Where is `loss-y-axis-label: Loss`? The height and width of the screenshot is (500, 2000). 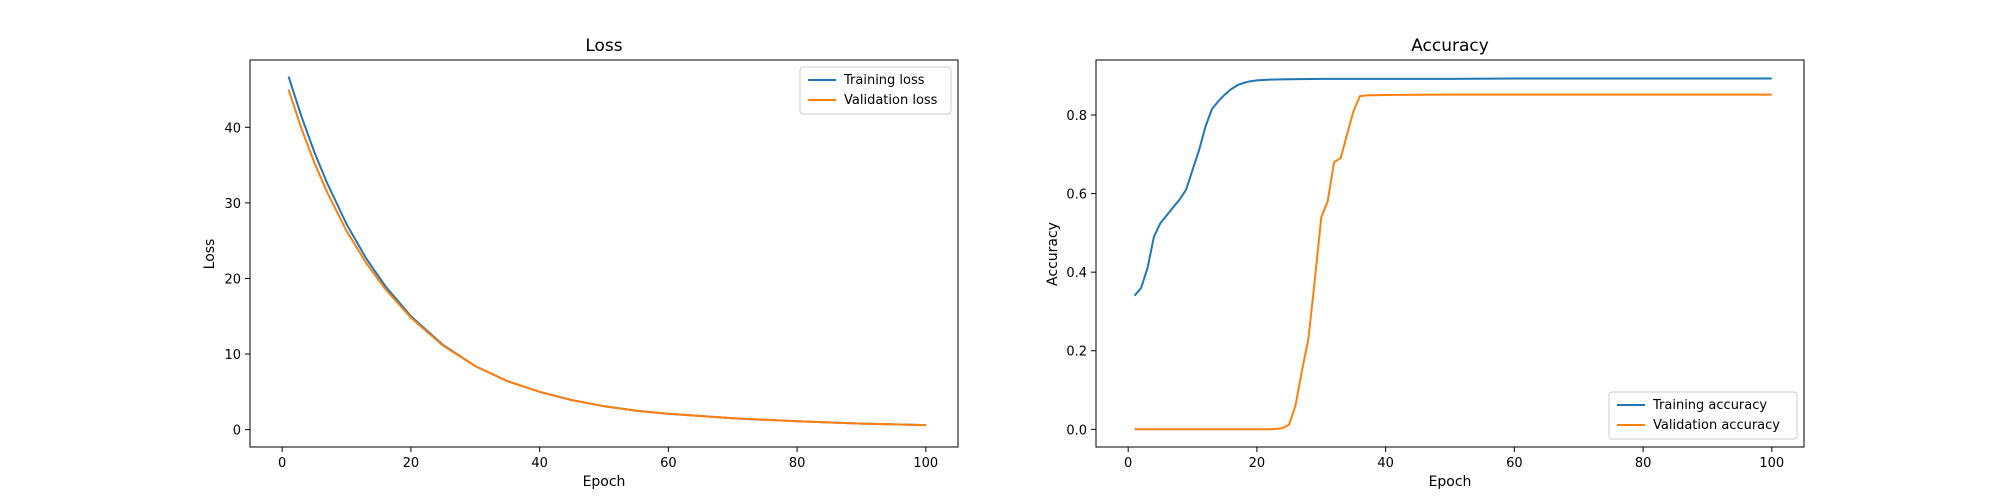 loss-y-axis-label: Loss is located at coordinates (210, 254).